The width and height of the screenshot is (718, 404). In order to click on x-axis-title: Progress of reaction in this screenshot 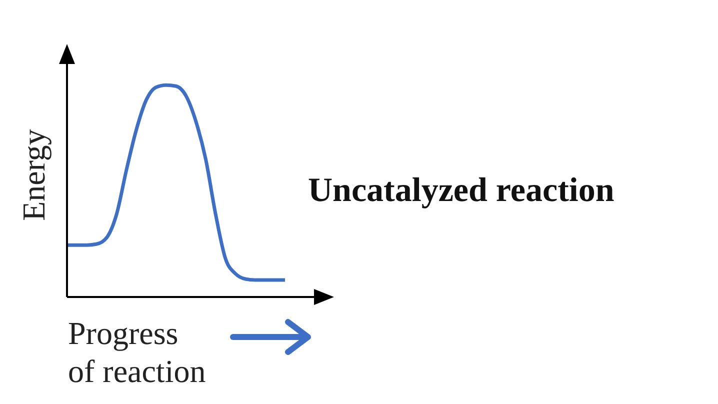, I will do `click(137, 352)`.